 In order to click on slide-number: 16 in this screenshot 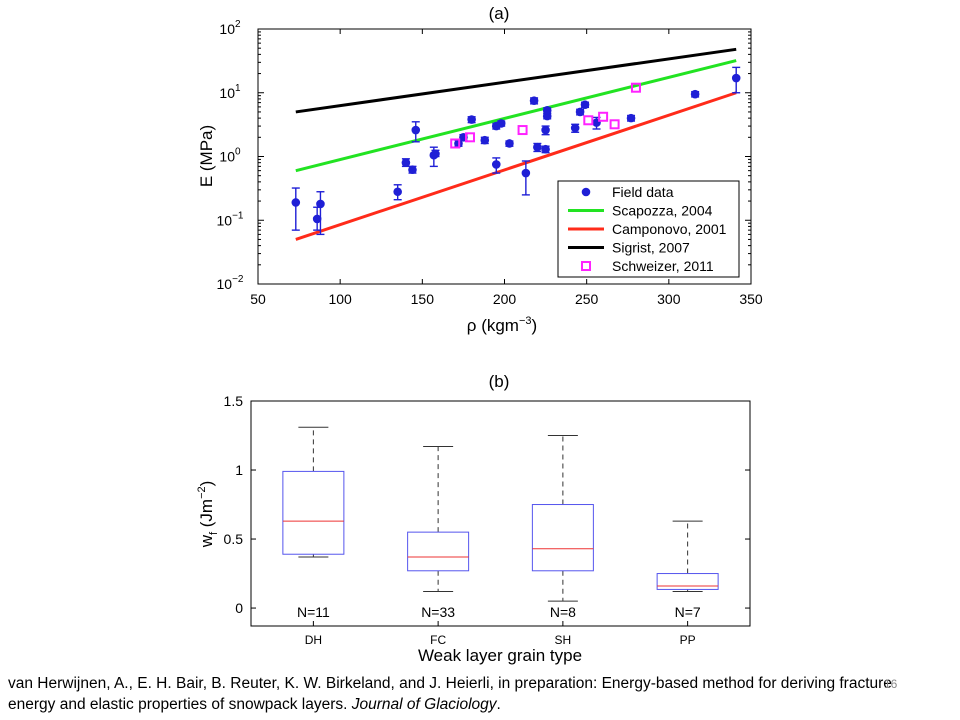, I will do `click(891, 684)`.